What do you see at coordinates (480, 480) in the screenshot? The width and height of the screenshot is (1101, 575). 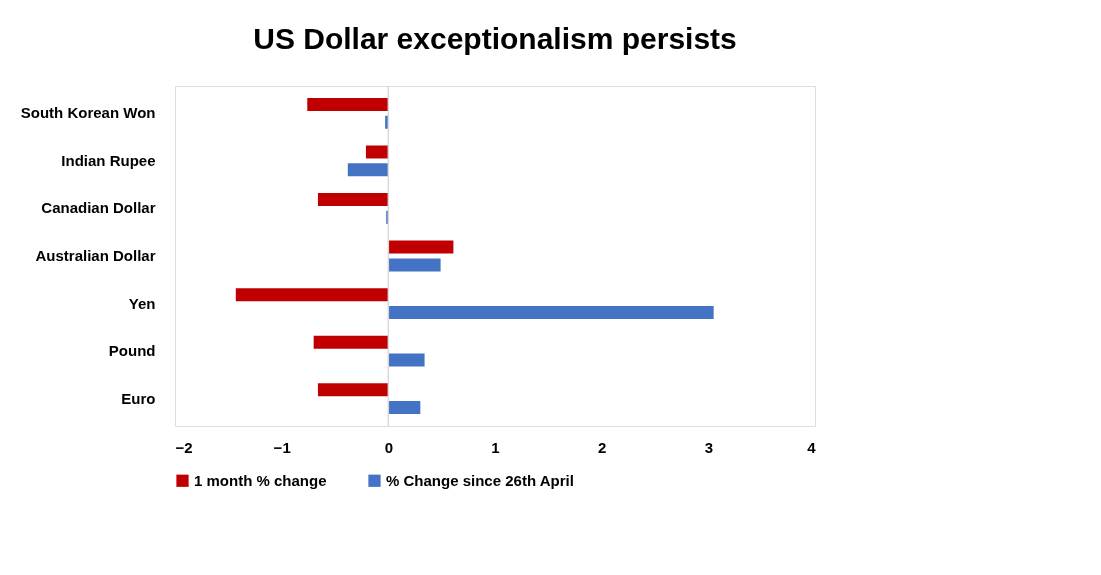 I see `legend-label: % Change since 26th April` at bounding box center [480, 480].